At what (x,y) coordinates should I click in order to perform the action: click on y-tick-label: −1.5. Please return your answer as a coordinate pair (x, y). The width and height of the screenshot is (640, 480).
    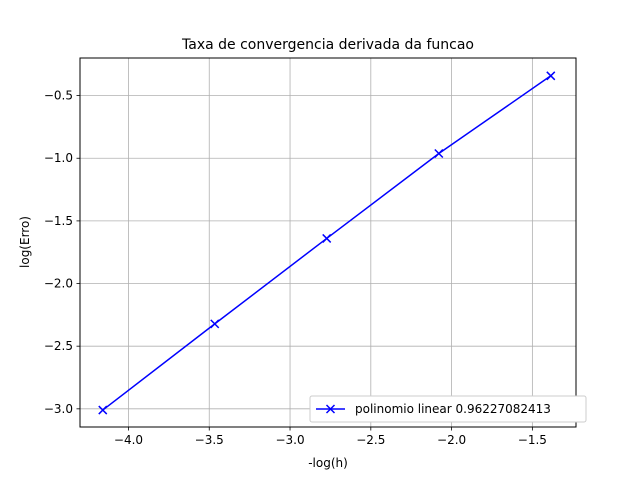
    Looking at the image, I should click on (58, 221).